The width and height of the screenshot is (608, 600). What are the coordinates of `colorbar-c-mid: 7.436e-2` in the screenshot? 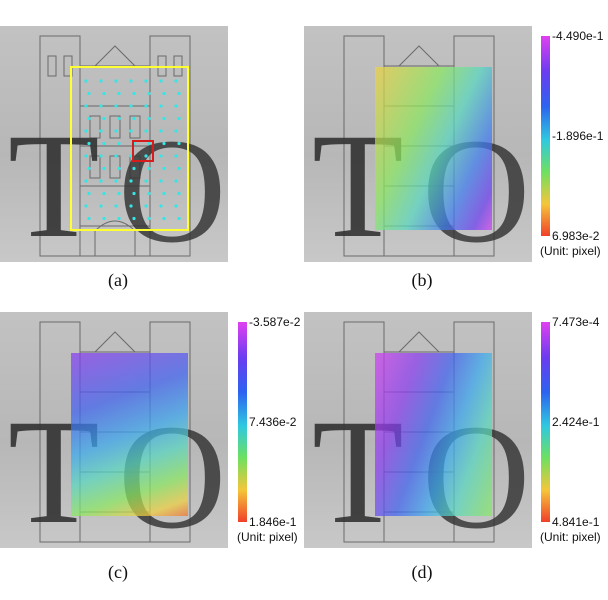 It's located at (273, 422).